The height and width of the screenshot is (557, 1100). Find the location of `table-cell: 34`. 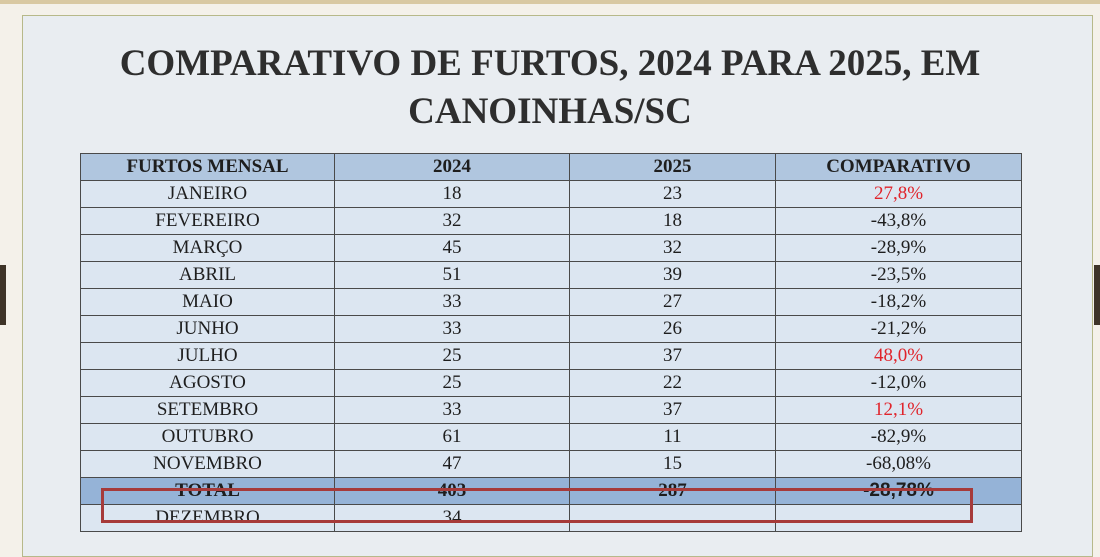

table-cell: 34 is located at coordinates (452, 518).